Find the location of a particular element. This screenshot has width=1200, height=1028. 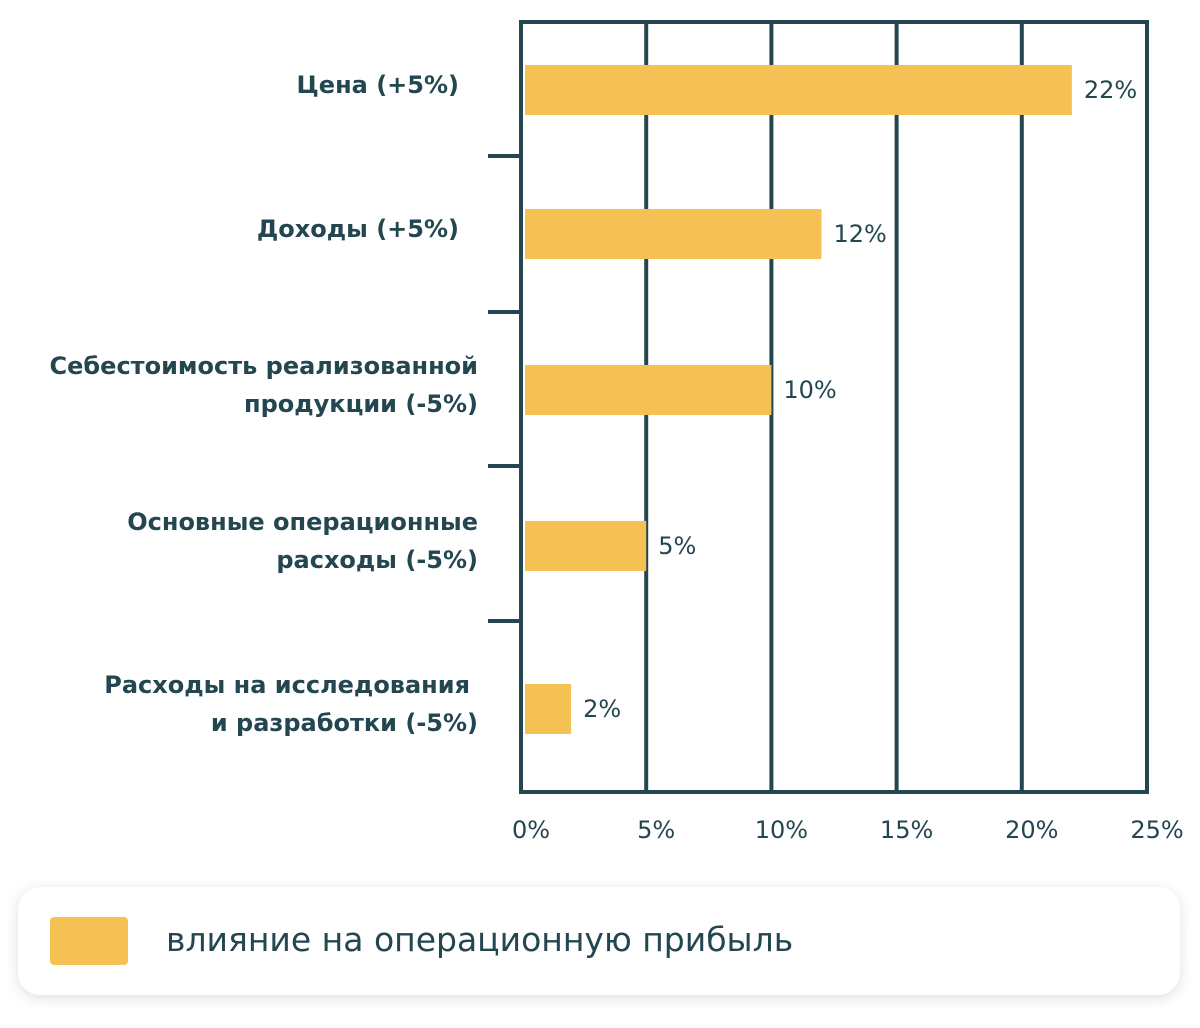

x-tick-label: 5% is located at coordinates (656, 830).